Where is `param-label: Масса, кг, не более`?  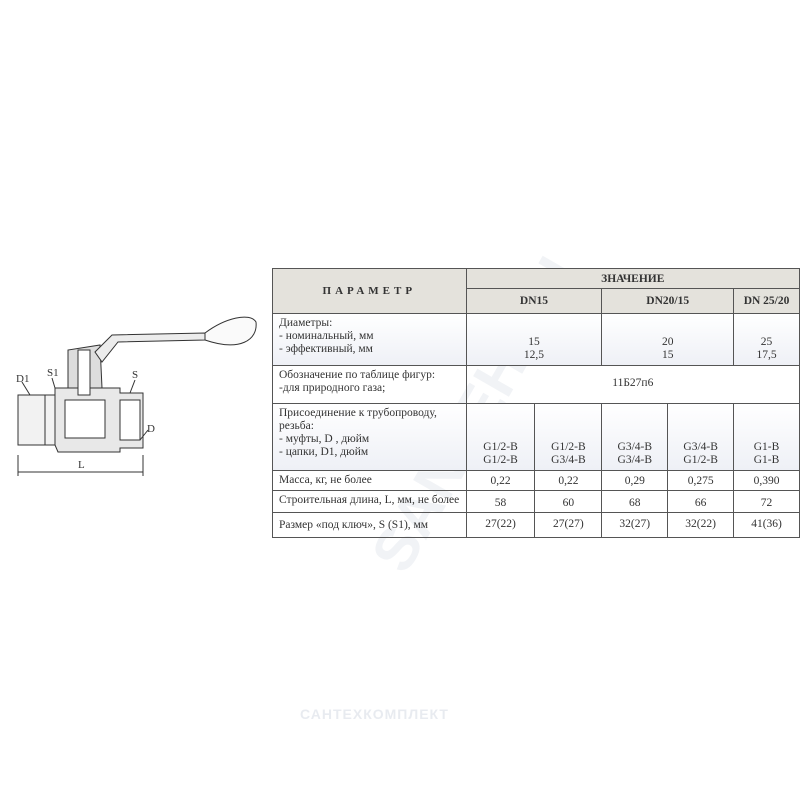 param-label: Масса, кг, не более is located at coordinates (369, 480).